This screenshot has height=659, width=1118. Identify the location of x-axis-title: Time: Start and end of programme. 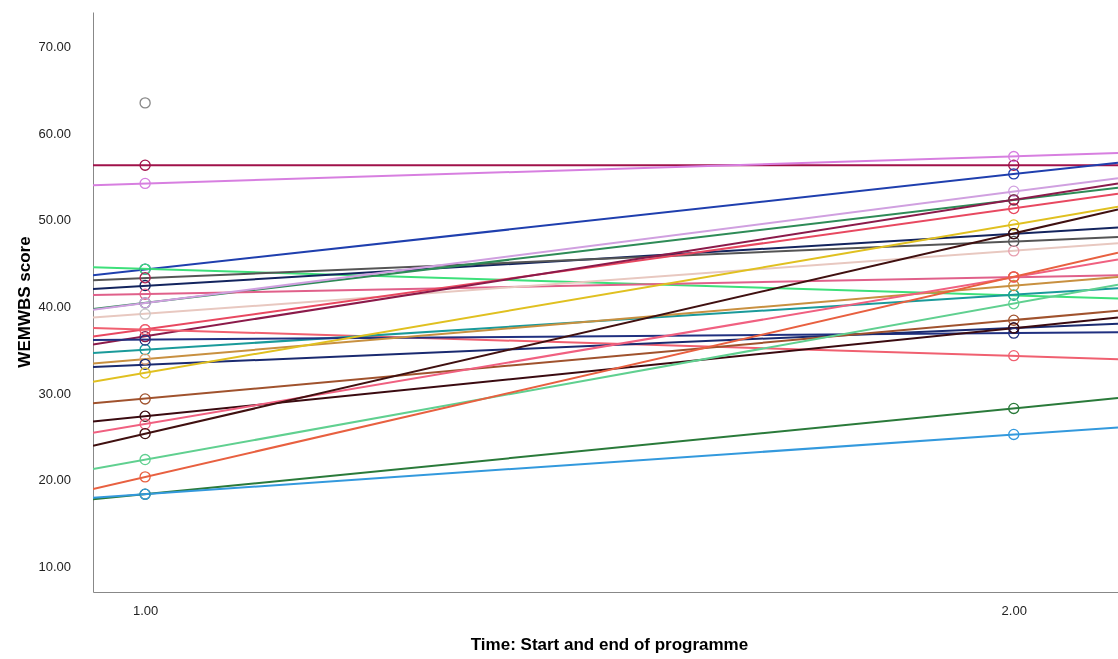
(609, 644).